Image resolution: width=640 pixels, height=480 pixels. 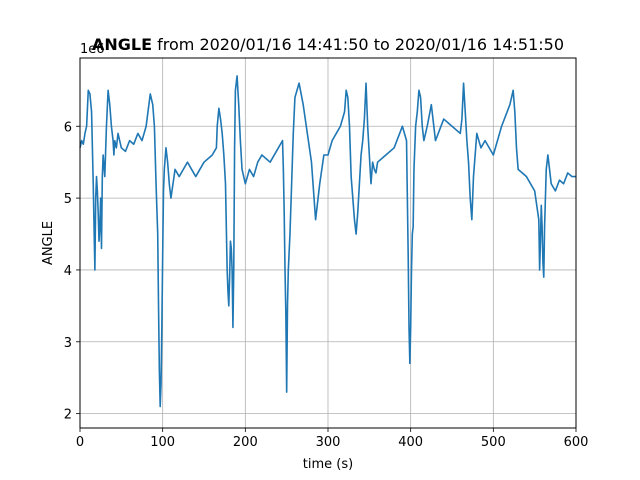 I want to click on x-tick-label: 0, so click(x=80, y=442).